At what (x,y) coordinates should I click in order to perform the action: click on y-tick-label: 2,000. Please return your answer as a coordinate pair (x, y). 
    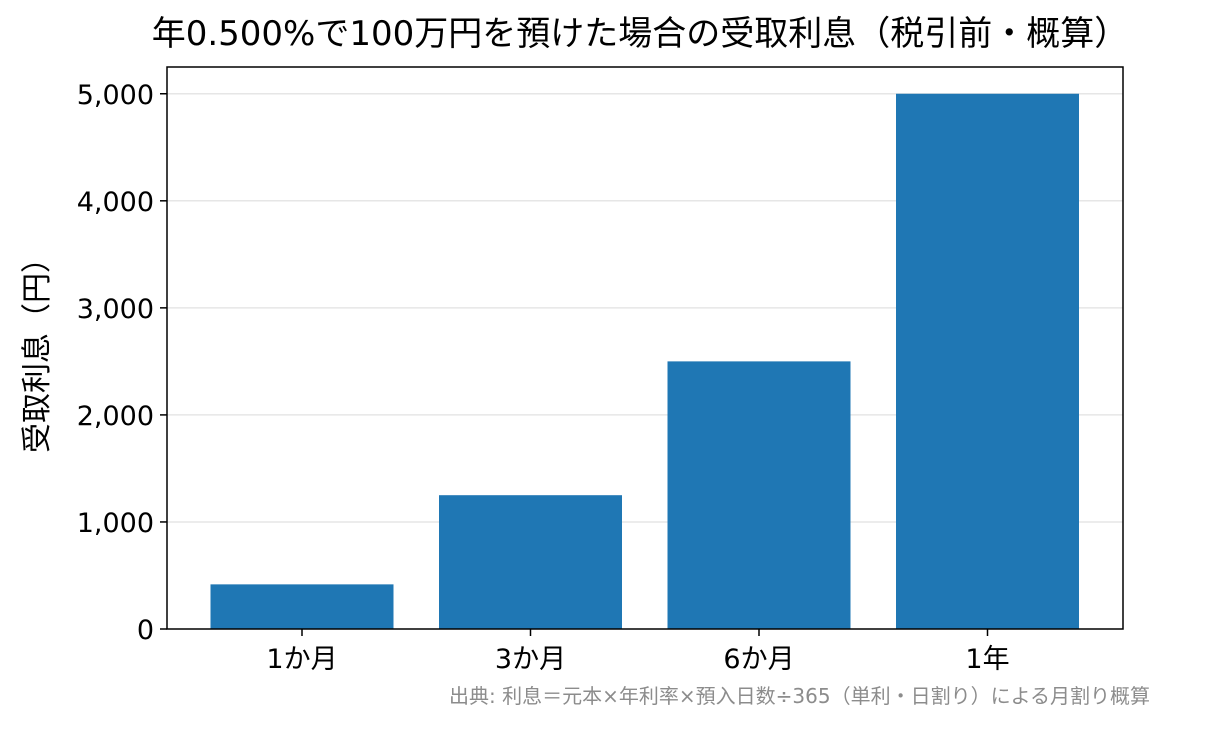
    Looking at the image, I should click on (115, 416).